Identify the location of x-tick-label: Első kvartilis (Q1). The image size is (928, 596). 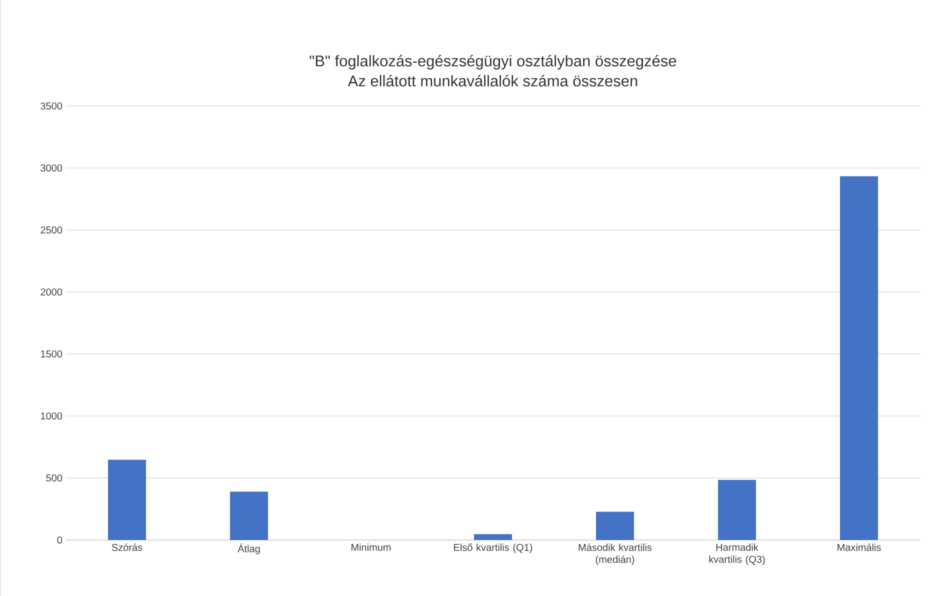
(493, 548).